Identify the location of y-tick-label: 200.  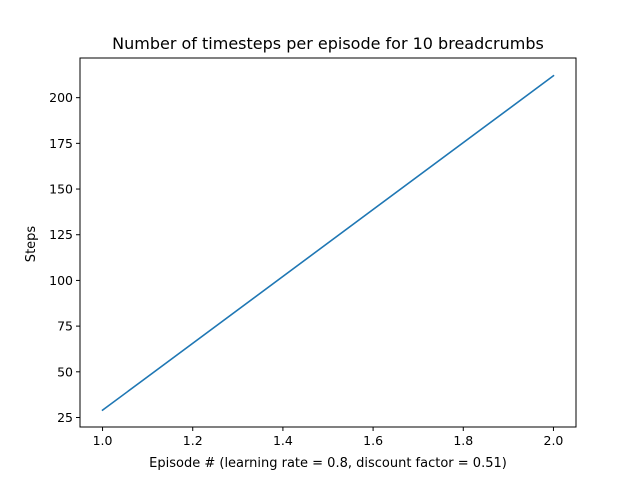
(61, 97).